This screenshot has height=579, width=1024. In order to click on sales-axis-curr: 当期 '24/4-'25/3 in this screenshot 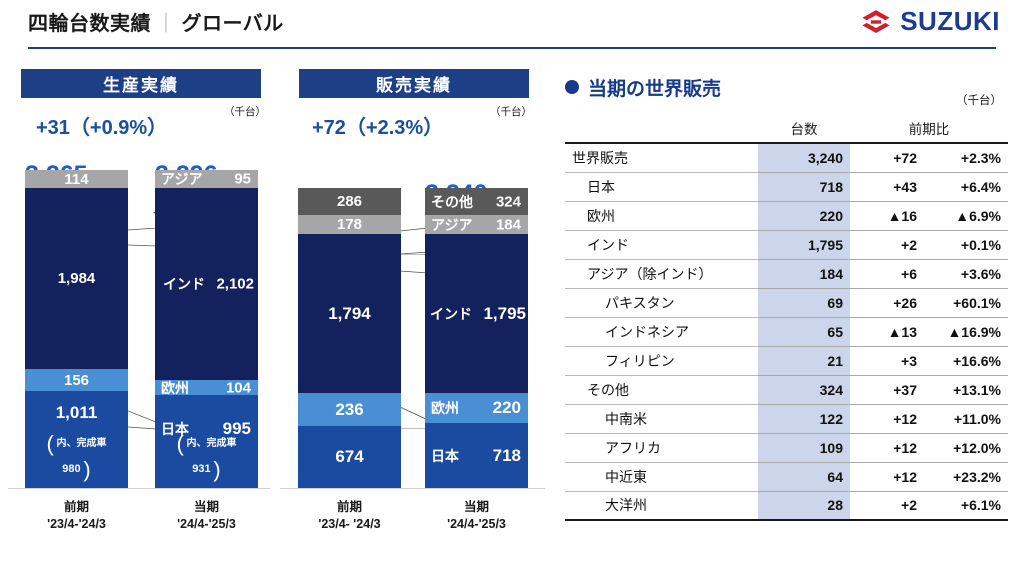, I will do `click(476, 516)`.